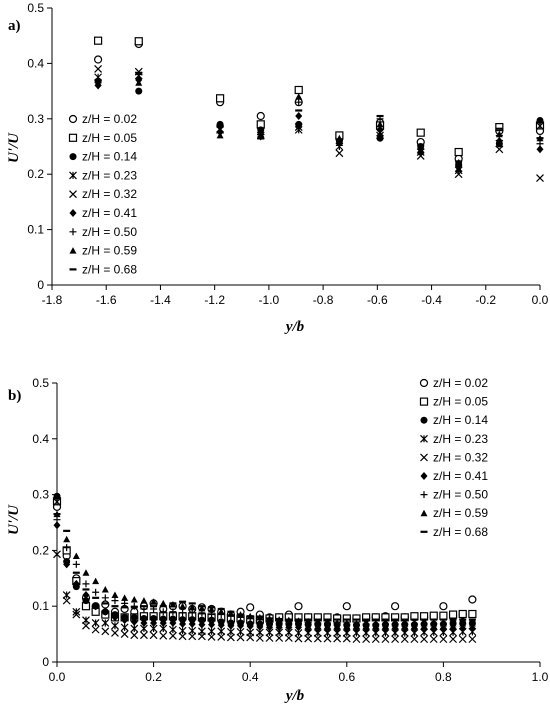 The image size is (550, 715). Describe the element at coordinates (57, 677) in the screenshot. I see `panel-b-x-tick-label: 0.0` at that location.